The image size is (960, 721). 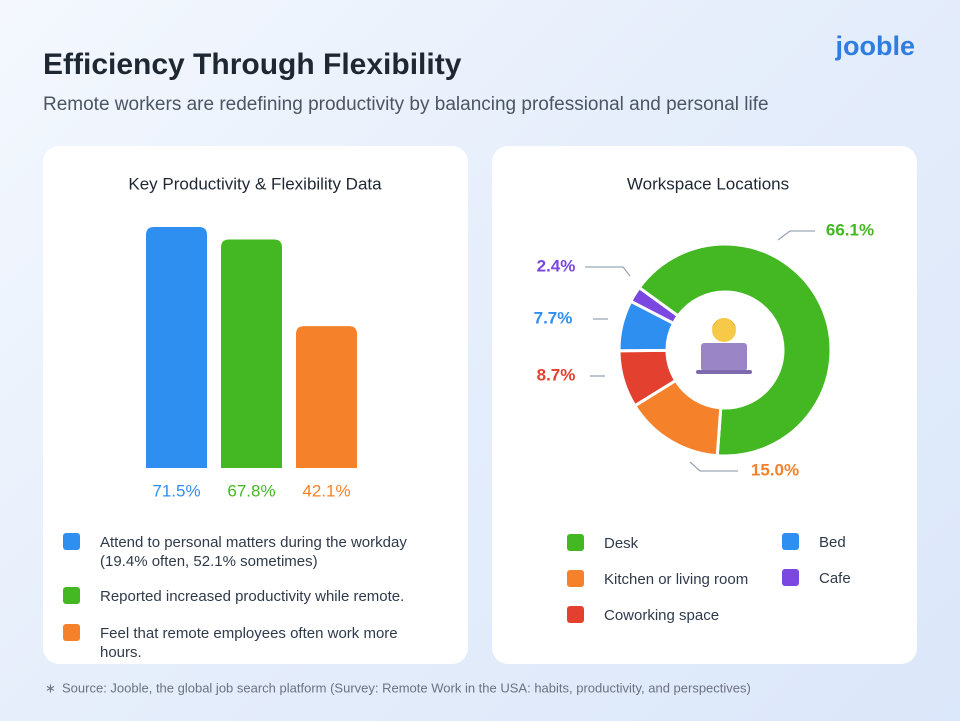 What do you see at coordinates (251, 490) in the screenshot?
I see `value-label: 67.8%` at bounding box center [251, 490].